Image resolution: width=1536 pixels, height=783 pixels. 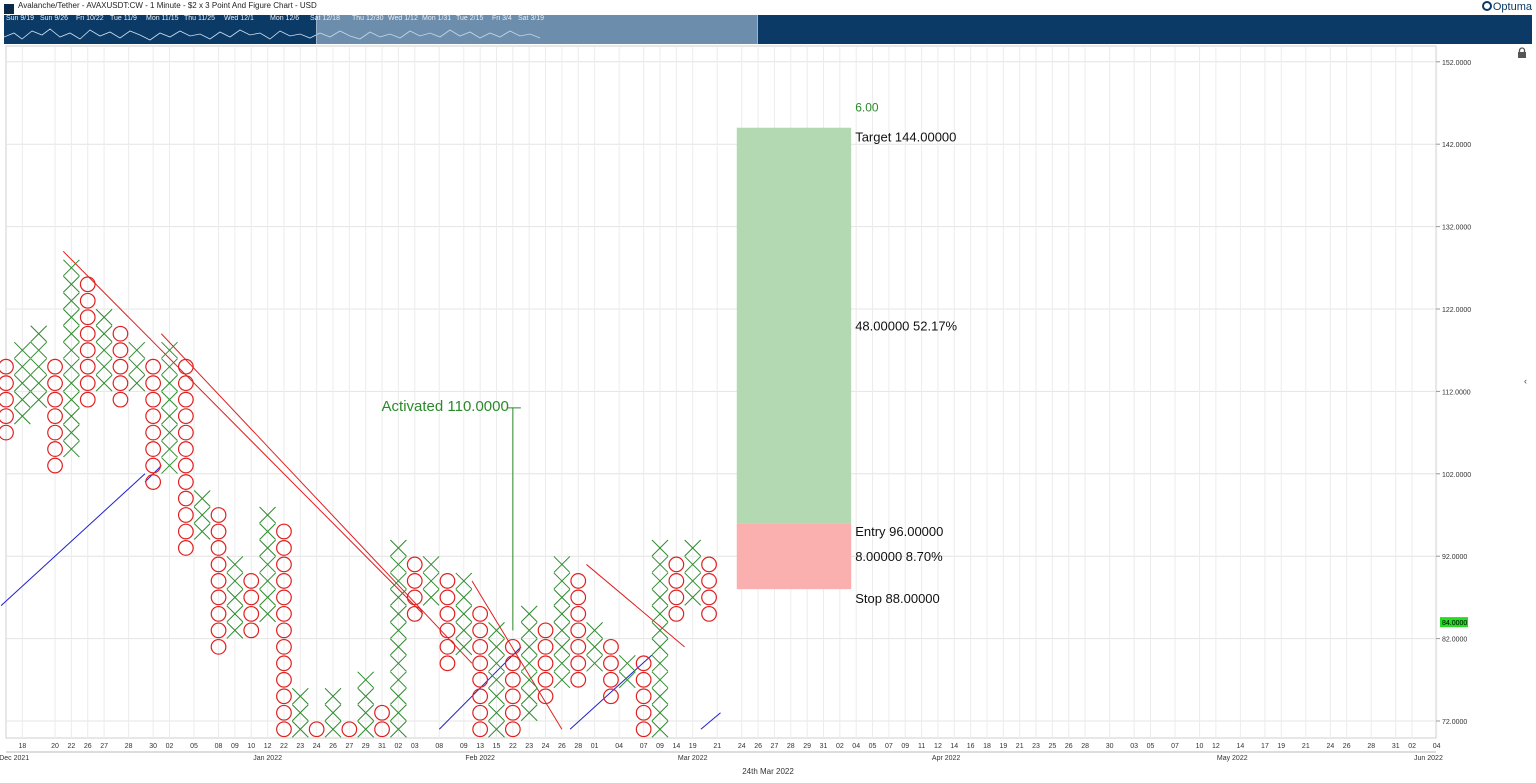 What do you see at coordinates (954, 746) in the screenshot?
I see `x-tick-label: 14` at bounding box center [954, 746].